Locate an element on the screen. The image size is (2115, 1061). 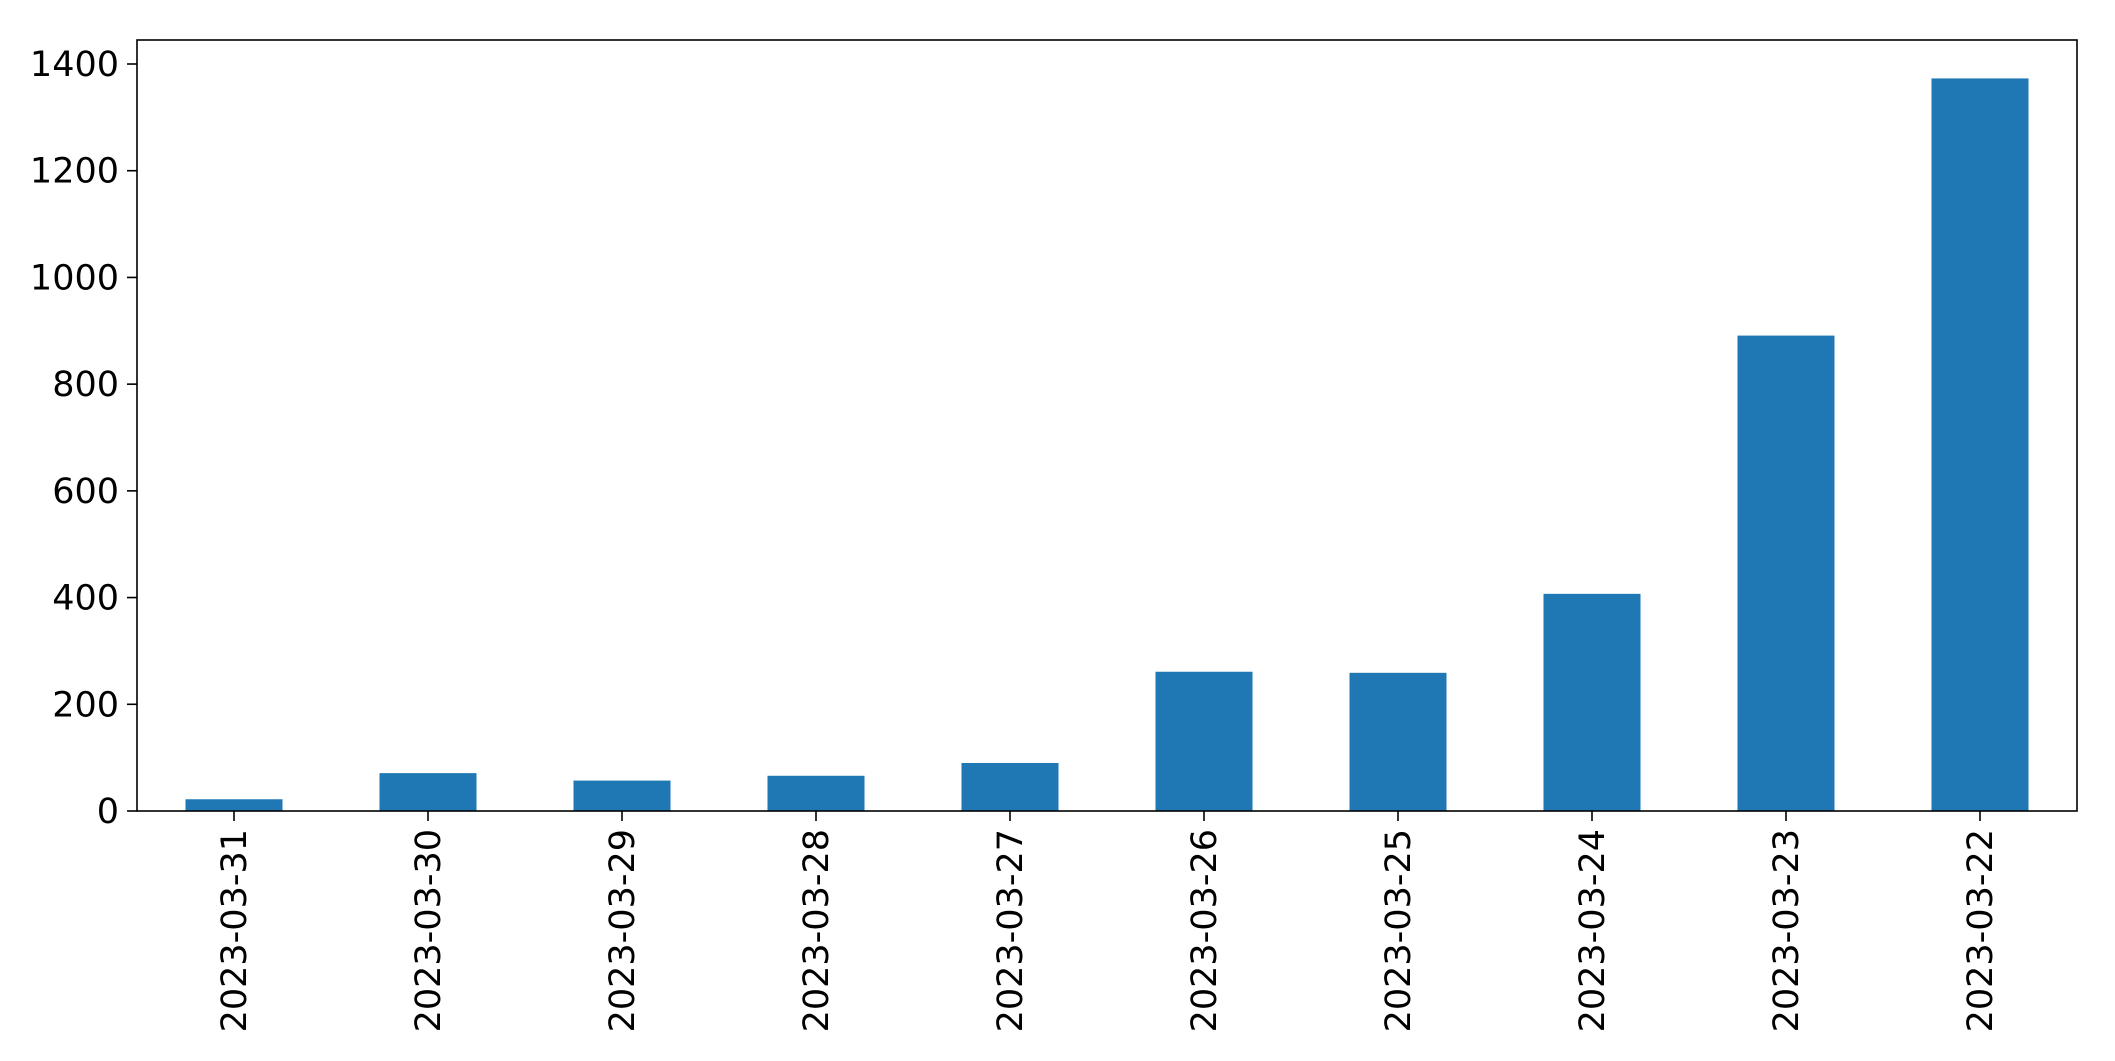
x-tick-label: 2023-03-23 is located at coordinates (1787, 930).